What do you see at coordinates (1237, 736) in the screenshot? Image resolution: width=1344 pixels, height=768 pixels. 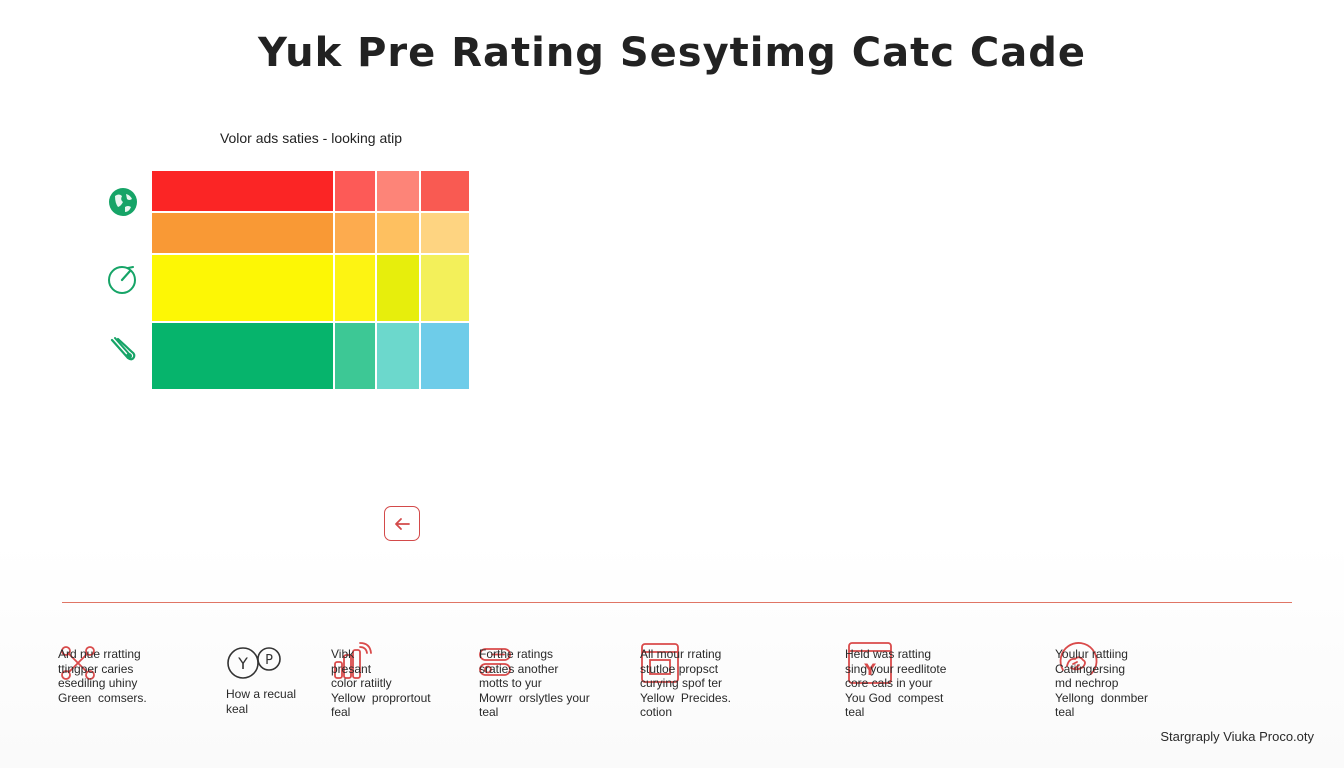 I see `footer-credit: Stargraply Viuka Proco.oty` at bounding box center [1237, 736].